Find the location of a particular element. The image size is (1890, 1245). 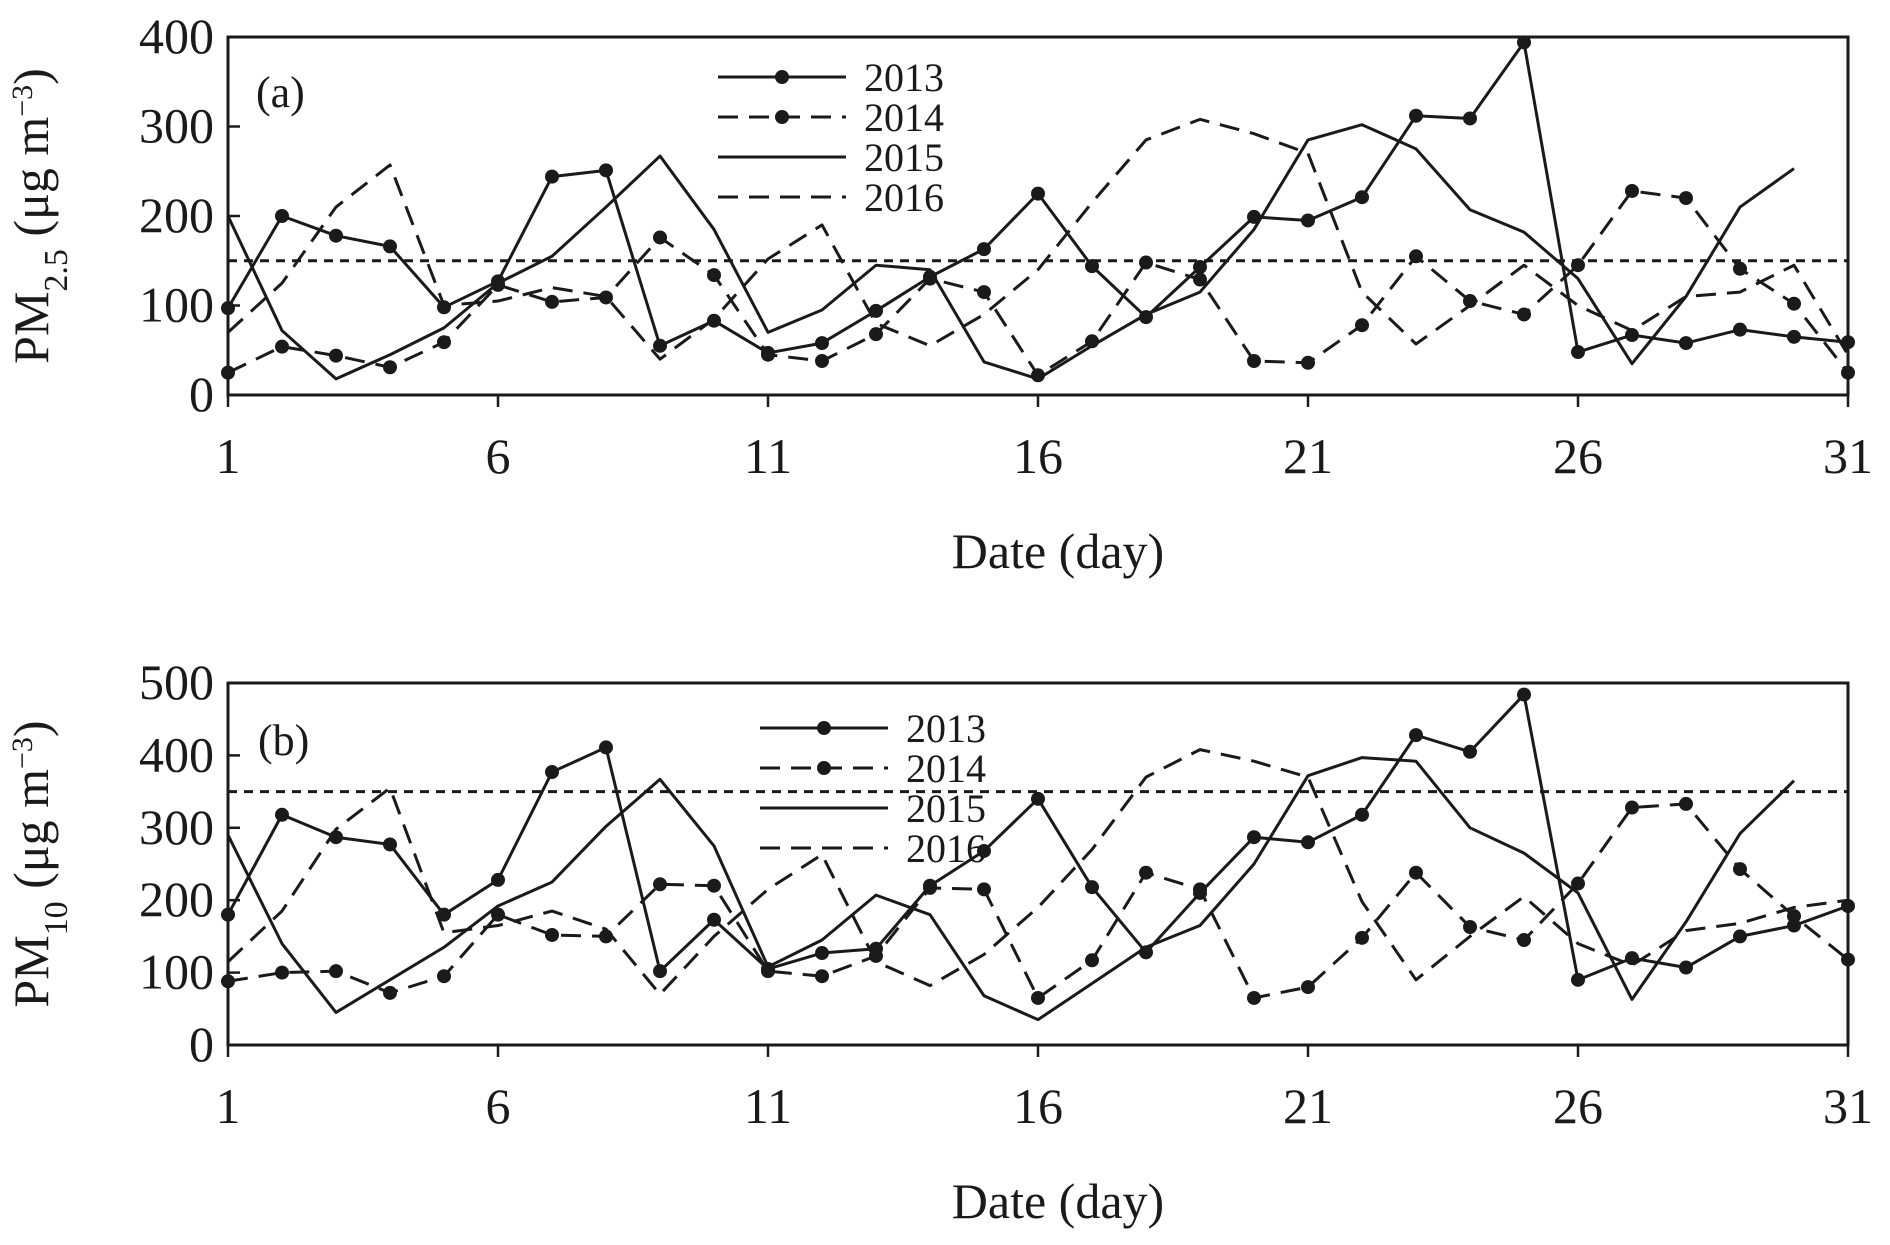

chart2-panel-label: (b) is located at coordinates (283, 740).